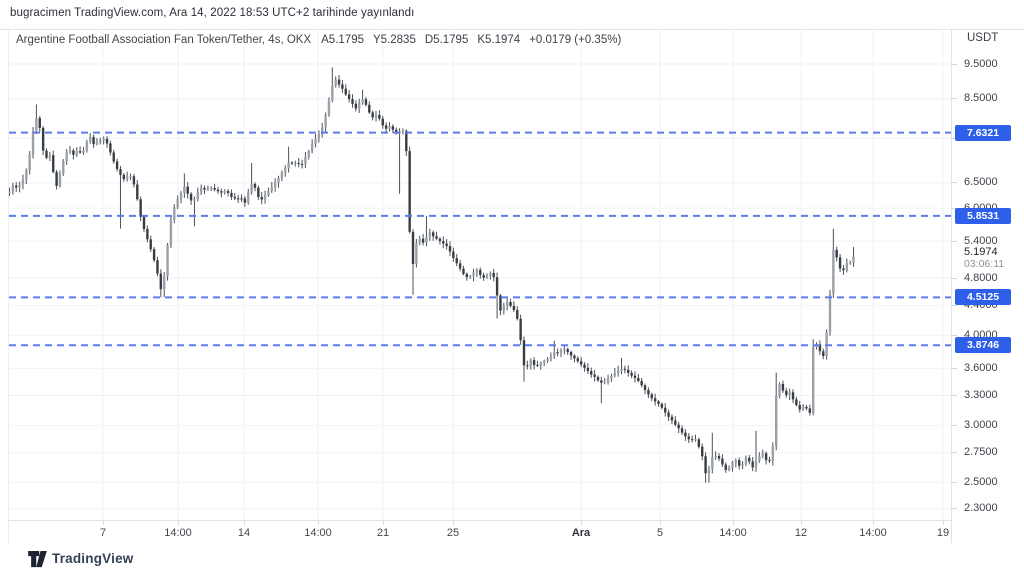 This screenshot has height=576, width=1024. What do you see at coordinates (981, 452) in the screenshot?
I see `price-tick-label: 2.7500` at bounding box center [981, 452].